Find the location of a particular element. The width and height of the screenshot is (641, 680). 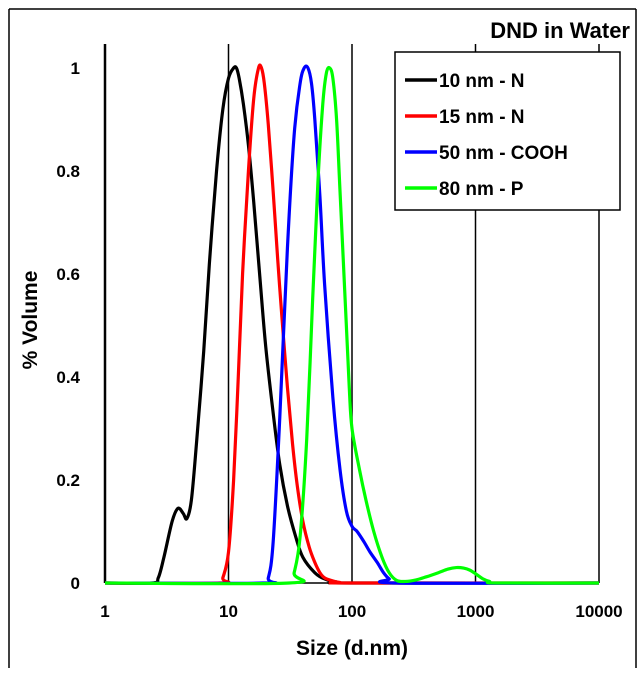

y-tick-label: 0.2 is located at coordinates (68, 480).